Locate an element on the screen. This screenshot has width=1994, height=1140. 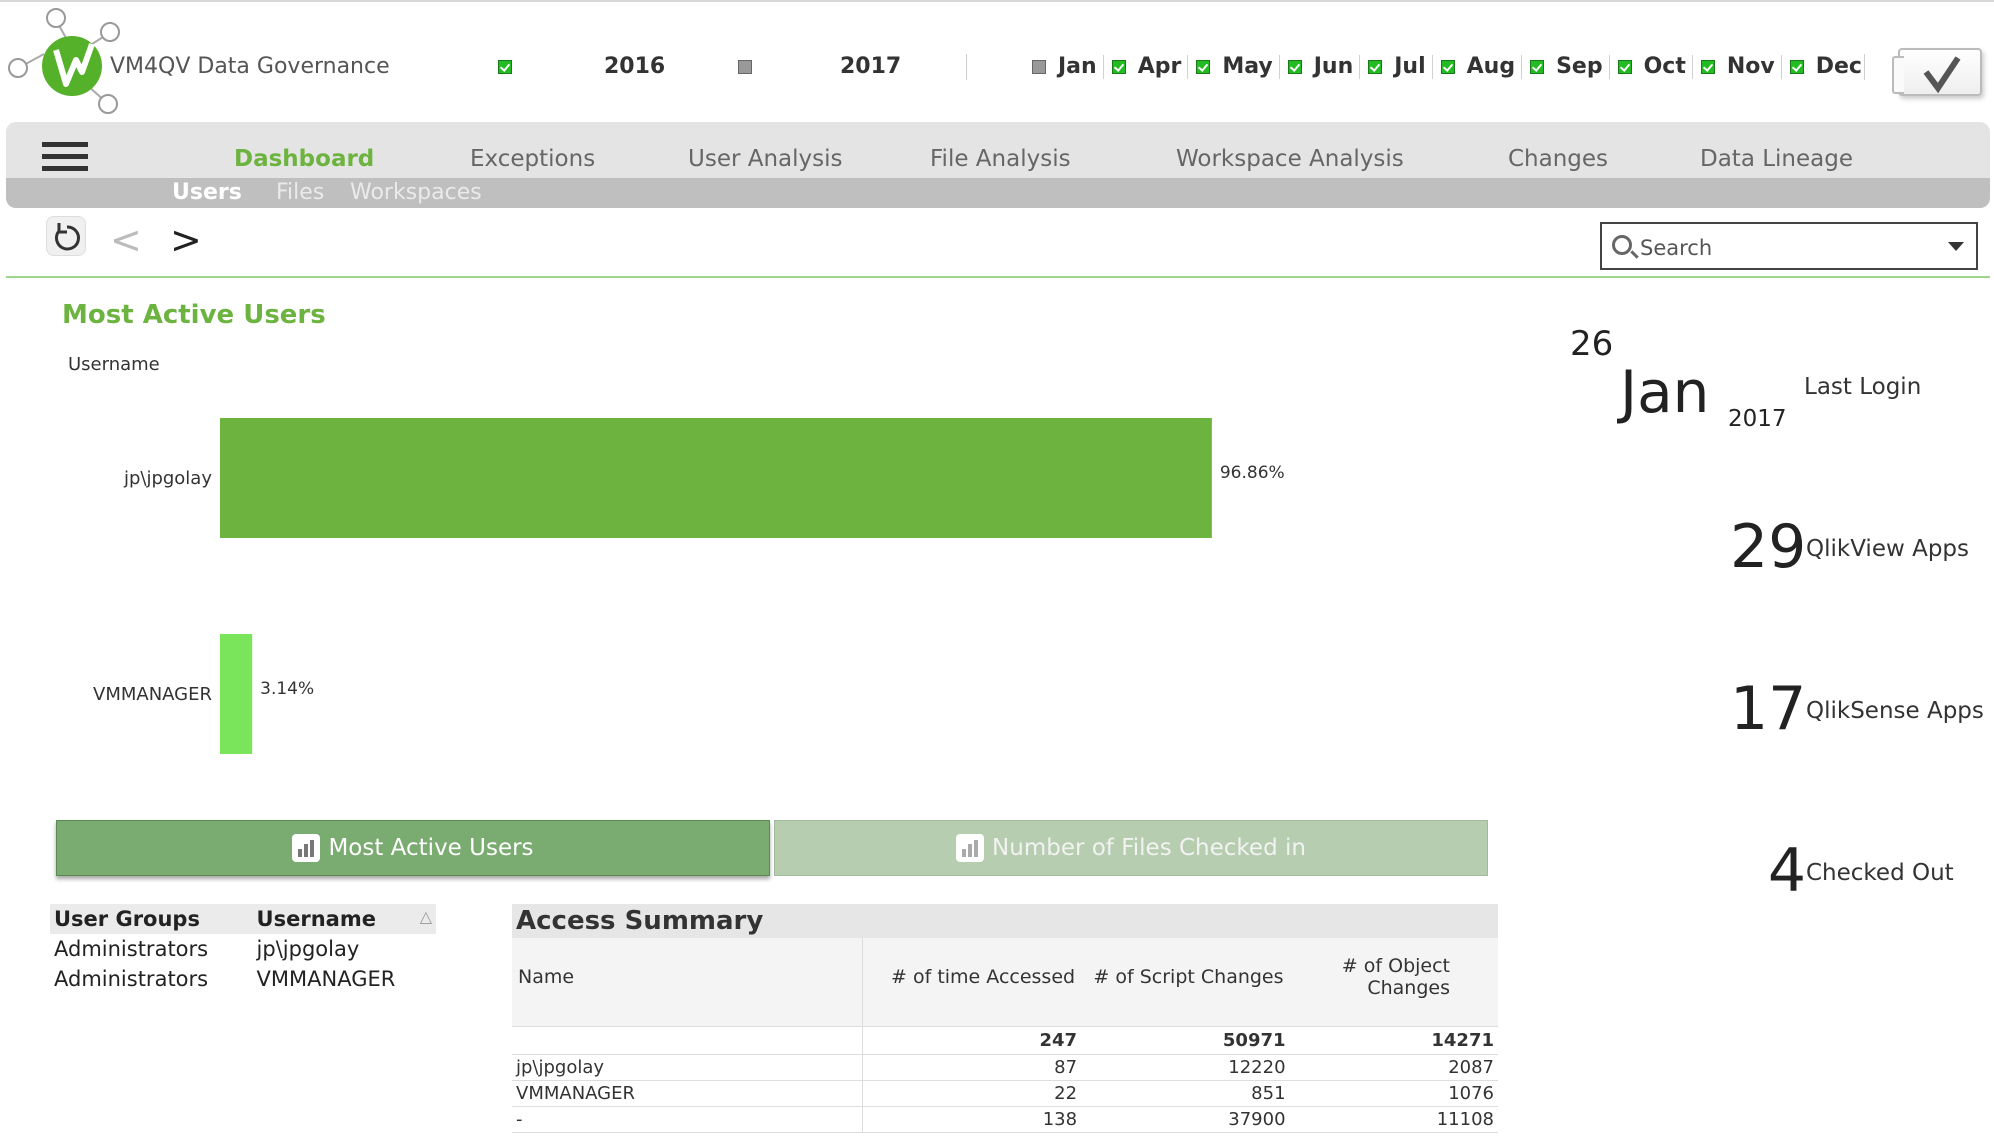
total-object-changes: 14271 is located at coordinates (1393, 1040).